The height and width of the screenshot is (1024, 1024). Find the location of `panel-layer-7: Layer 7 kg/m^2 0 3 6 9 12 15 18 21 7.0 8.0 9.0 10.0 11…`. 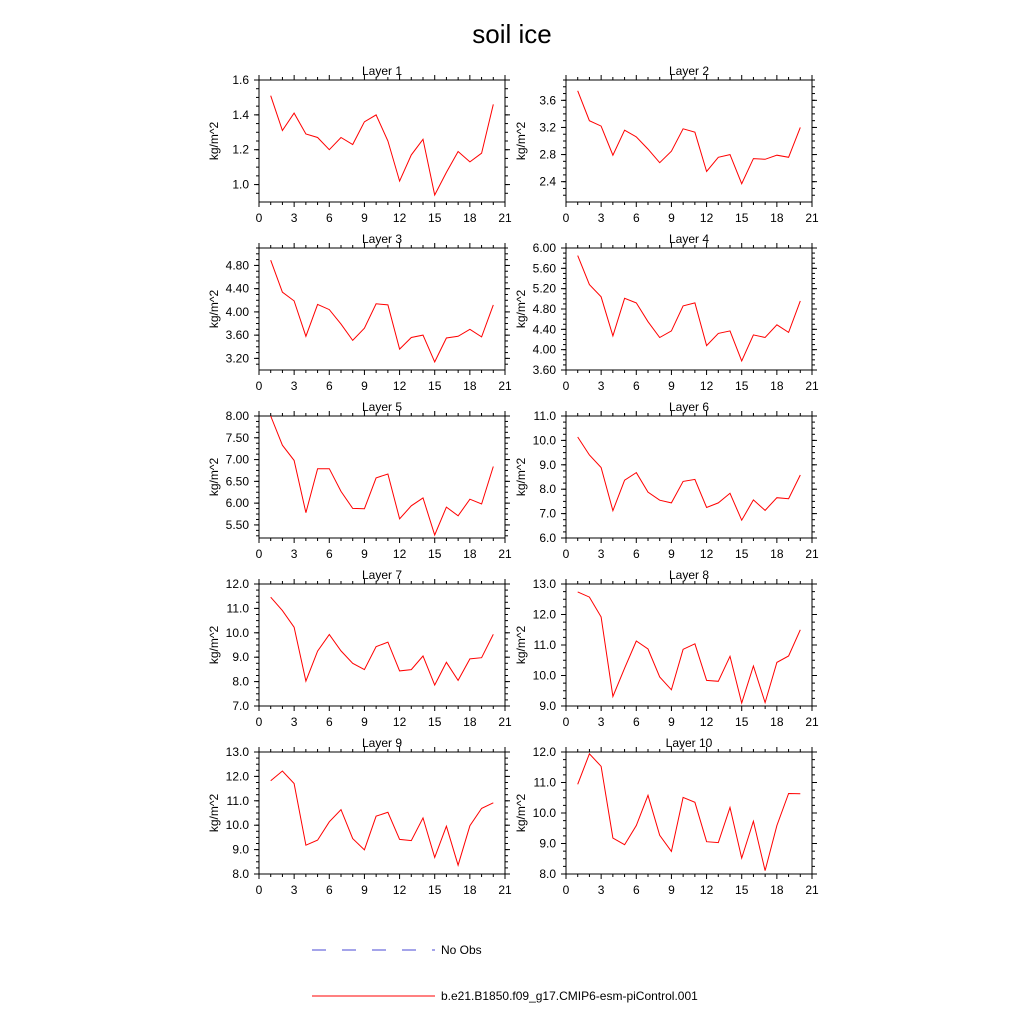

panel-layer-7: Layer 7 kg/m^2 0 3 6 9 12 15 18 21 7.0 8.0 9.0 10.0 11… is located at coordinates (359, 648).